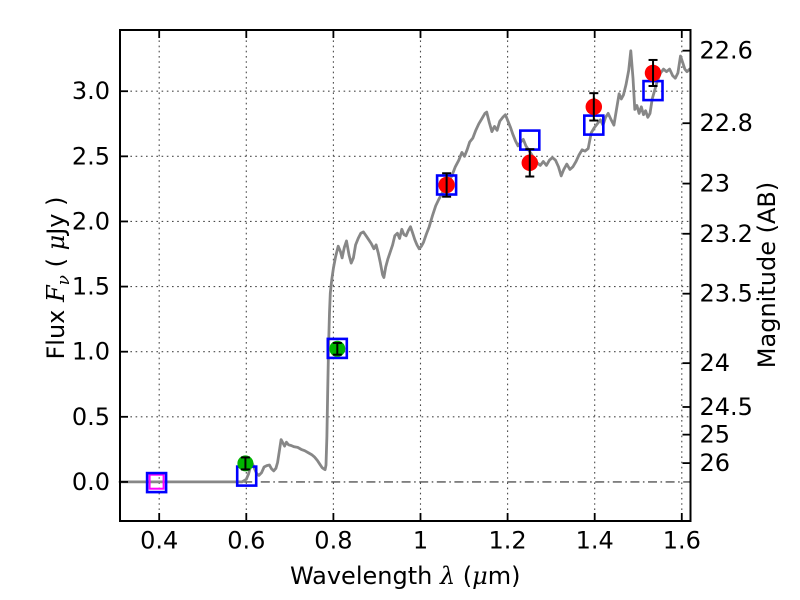 The height and width of the screenshot is (600, 800). I want to click on x-tick-label: 1.2, so click(508, 541).